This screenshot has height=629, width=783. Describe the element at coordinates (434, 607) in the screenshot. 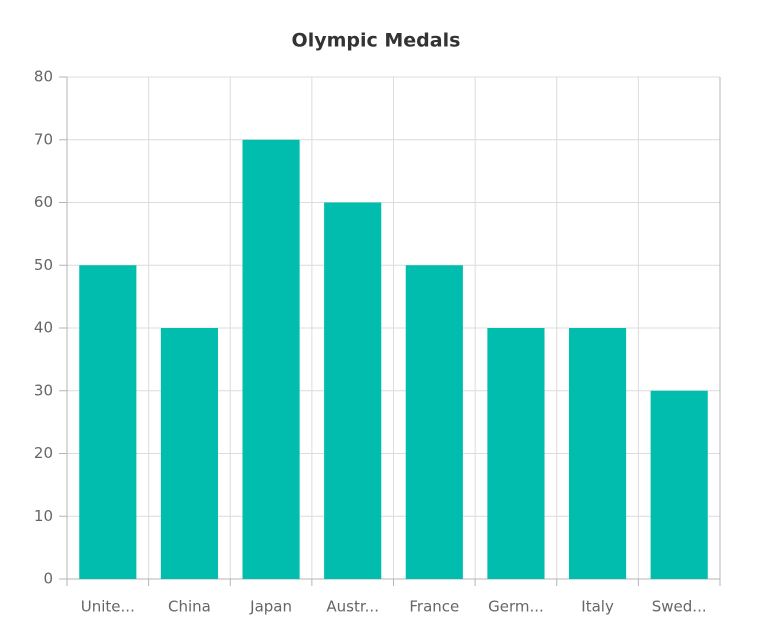

I see `x-tick-label: France` at that location.